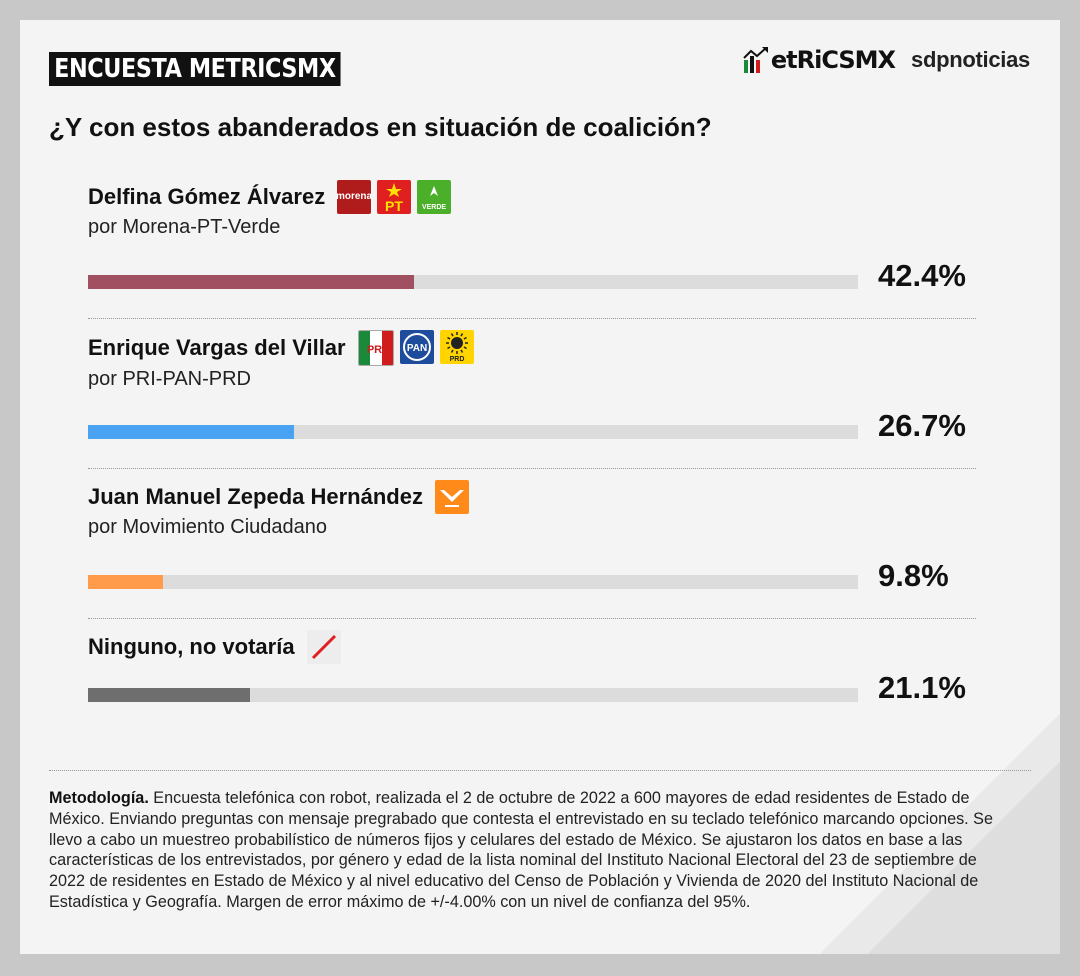  I want to click on slash-icon, so click(323, 647).